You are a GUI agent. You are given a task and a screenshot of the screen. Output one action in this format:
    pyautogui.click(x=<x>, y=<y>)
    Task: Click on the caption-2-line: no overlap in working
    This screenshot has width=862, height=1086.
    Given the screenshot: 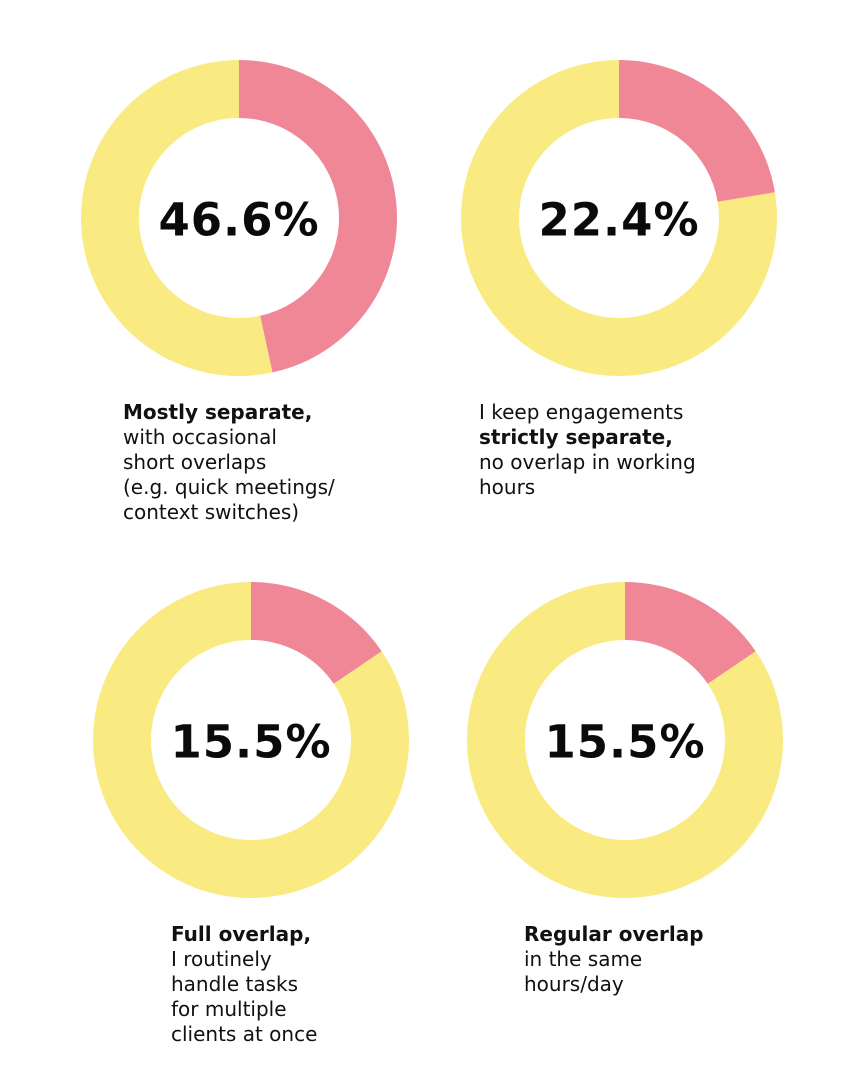 What is the action you would take?
    pyautogui.click(x=587, y=462)
    